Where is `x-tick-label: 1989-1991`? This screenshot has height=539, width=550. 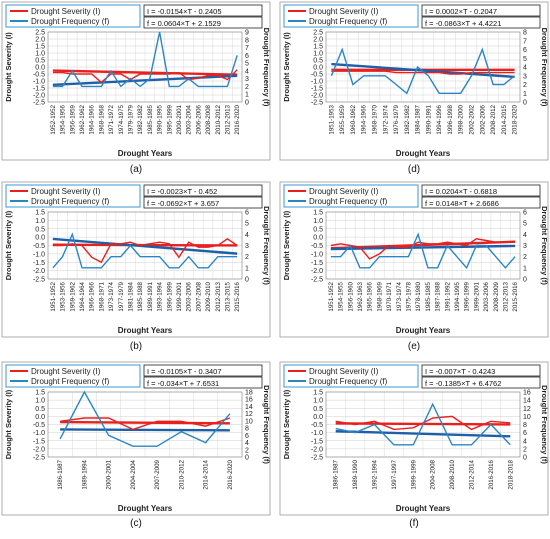 x-tick-label: 1989-1991 is located at coordinates (150, 296).